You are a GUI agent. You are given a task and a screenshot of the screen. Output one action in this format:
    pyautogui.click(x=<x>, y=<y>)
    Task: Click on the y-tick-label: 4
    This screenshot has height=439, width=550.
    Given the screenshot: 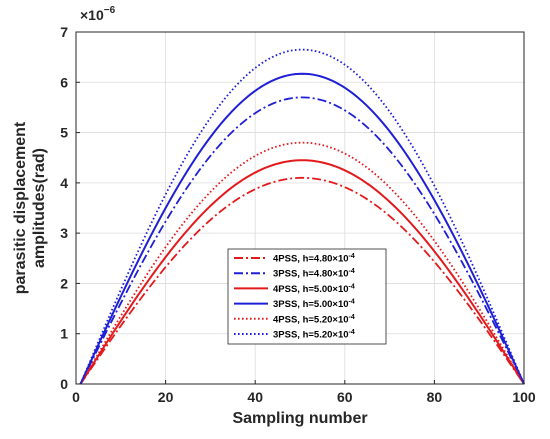 What is the action you would take?
    pyautogui.click(x=64, y=183)
    